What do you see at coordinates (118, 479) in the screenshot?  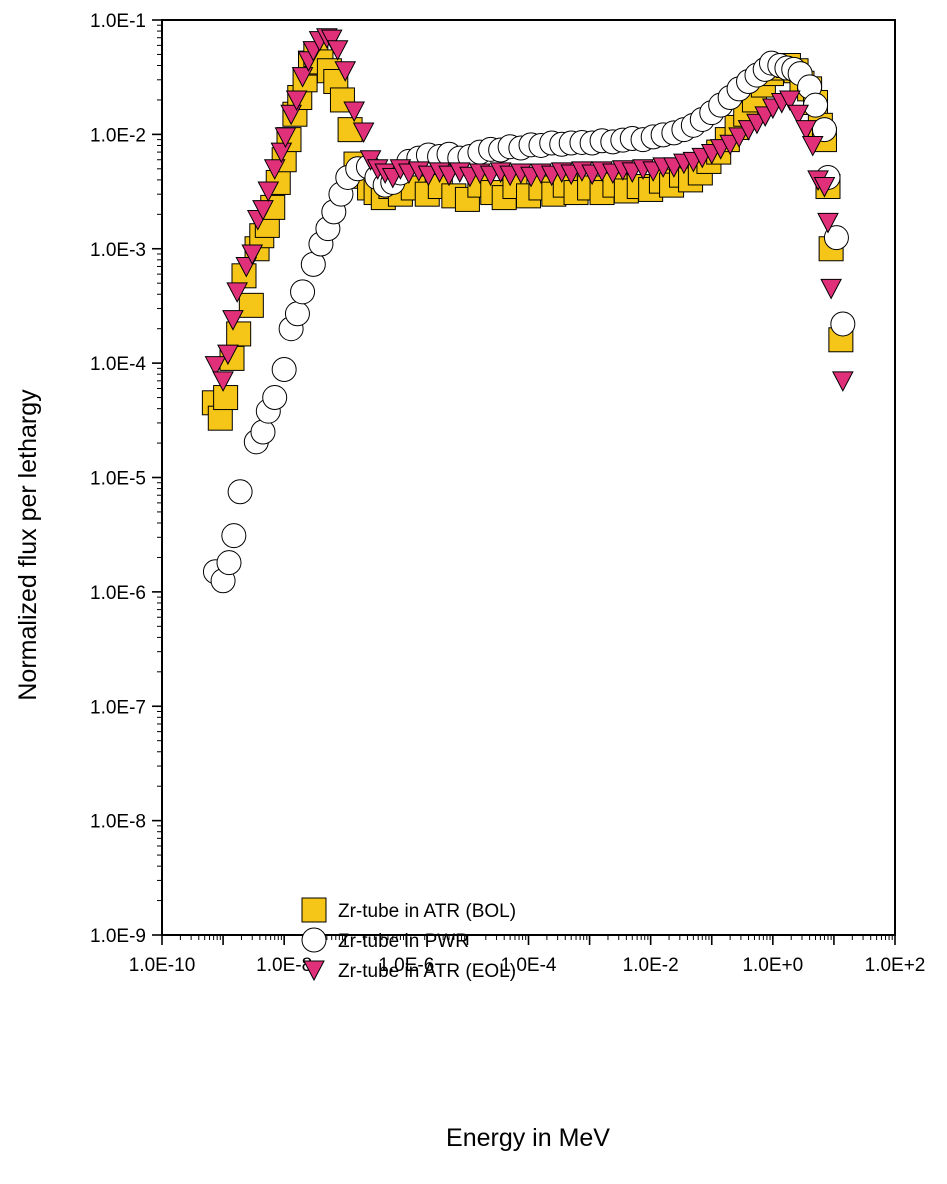 I see `y-tick-label: 1.0E-5` at bounding box center [118, 479].